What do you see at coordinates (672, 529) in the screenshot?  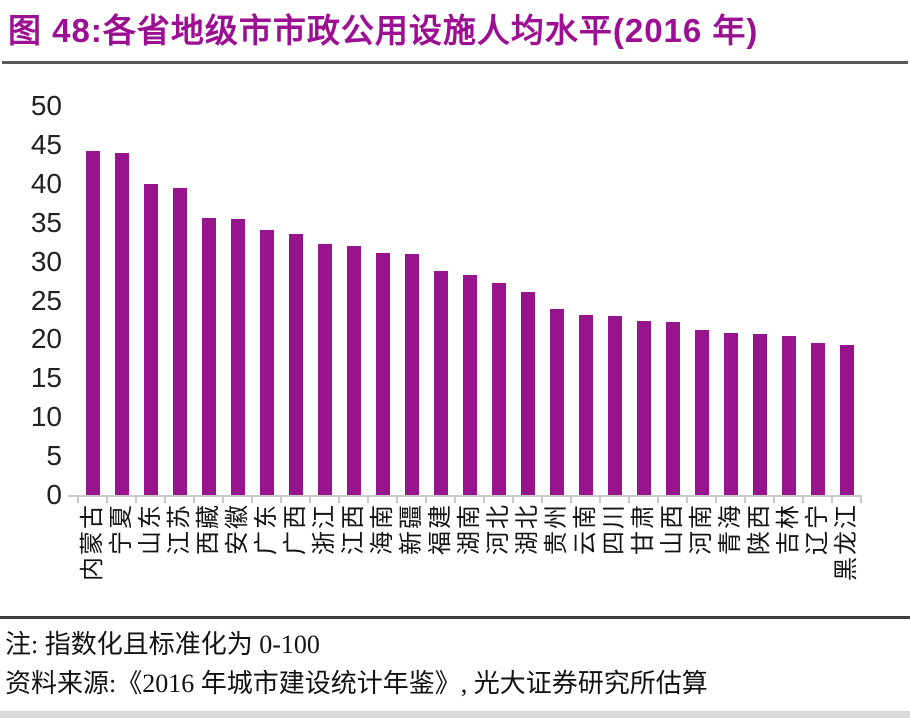 I see `x-axis-label-山西: 山西` at bounding box center [672, 529].